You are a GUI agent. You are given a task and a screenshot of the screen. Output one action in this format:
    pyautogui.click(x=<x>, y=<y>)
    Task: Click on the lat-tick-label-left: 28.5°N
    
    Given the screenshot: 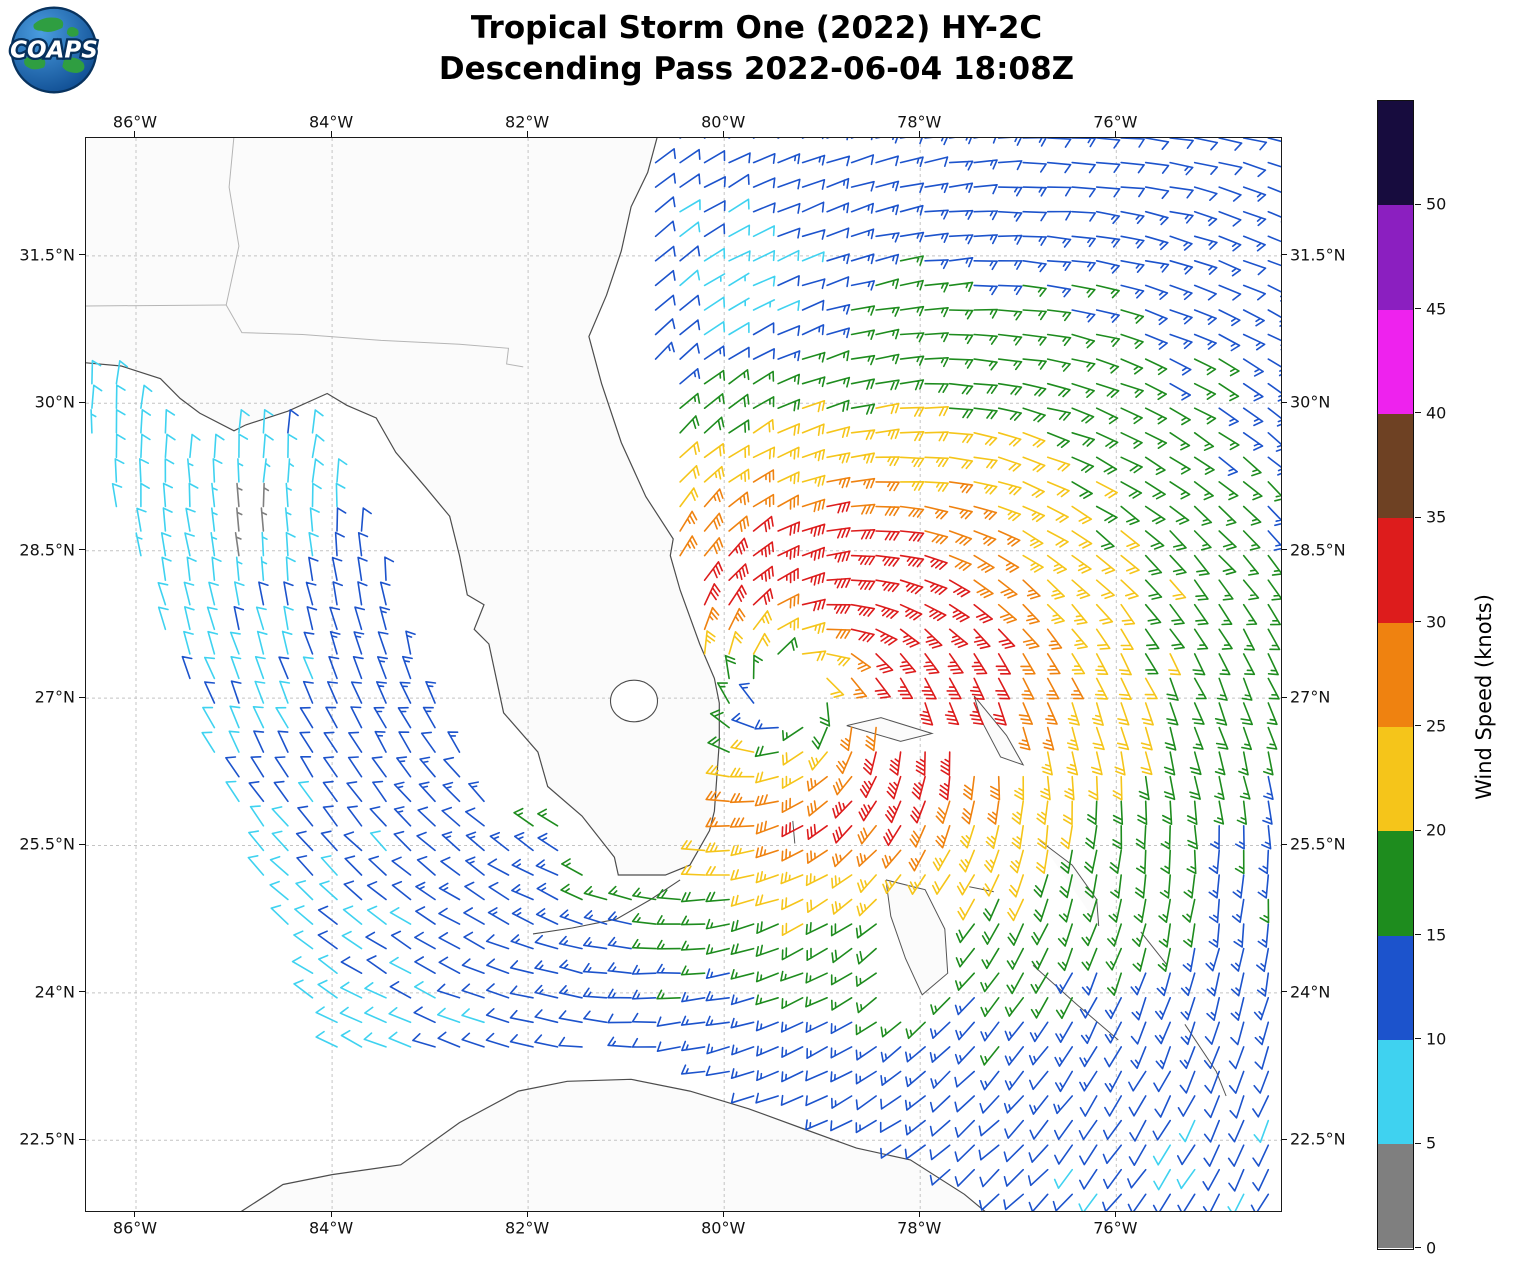 What is the action you would take?
    pyautogui.click(x=47, y=550)
    